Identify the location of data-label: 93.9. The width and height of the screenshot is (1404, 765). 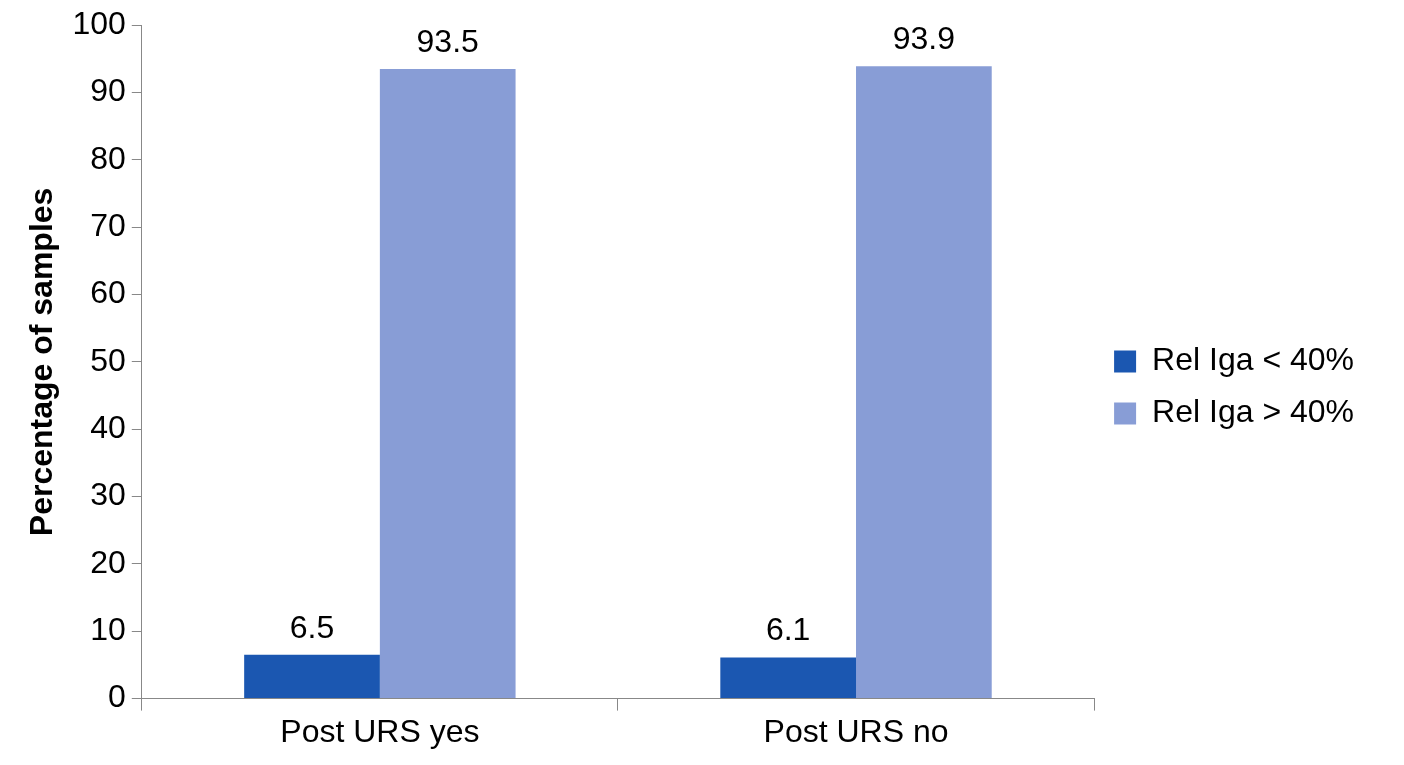
(924, 38).